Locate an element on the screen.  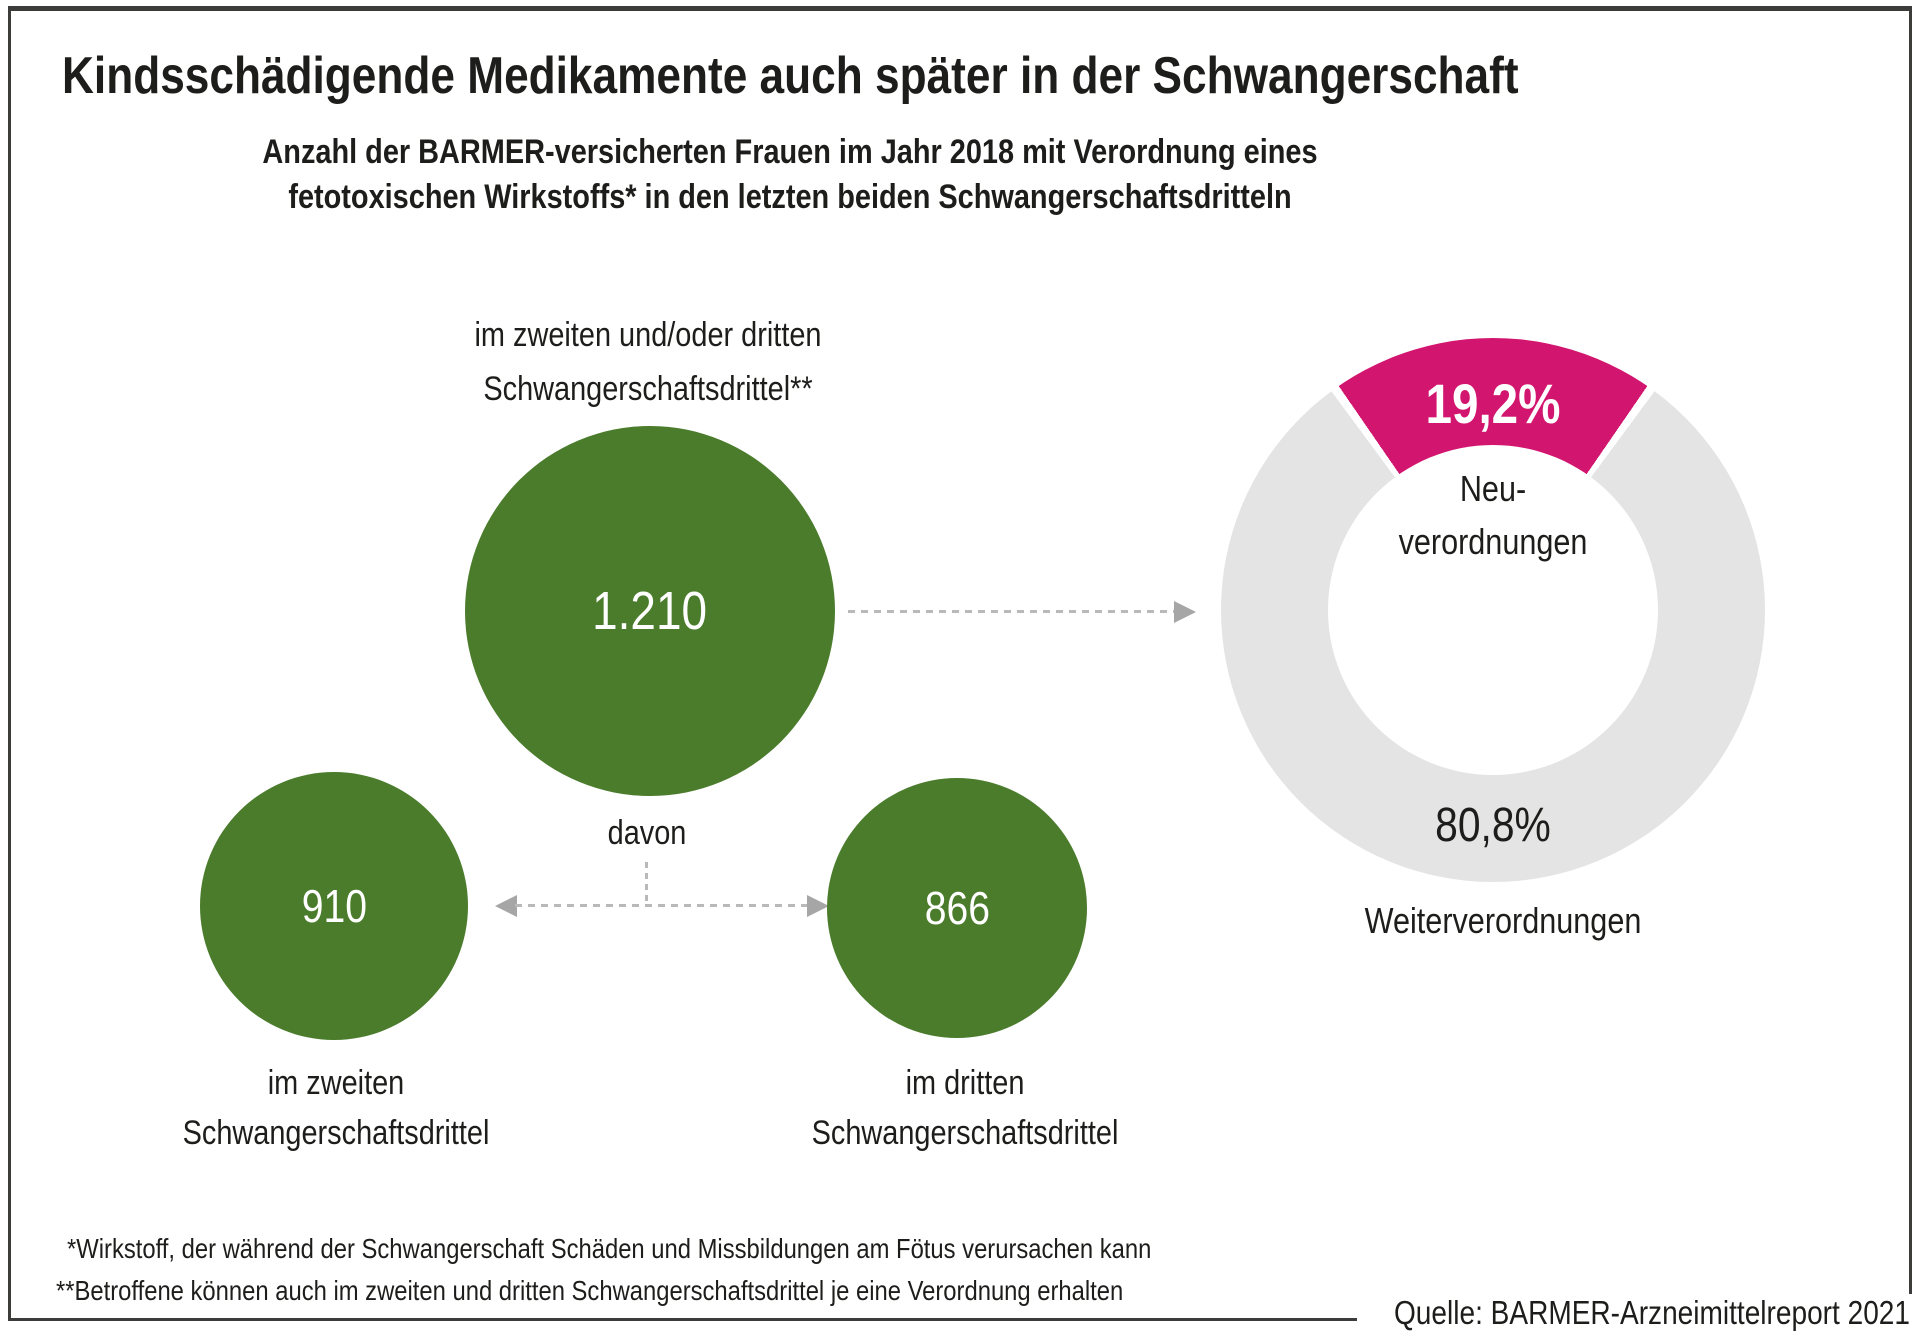
total-bubble: 1.210 is located at coordinates (650, 611).